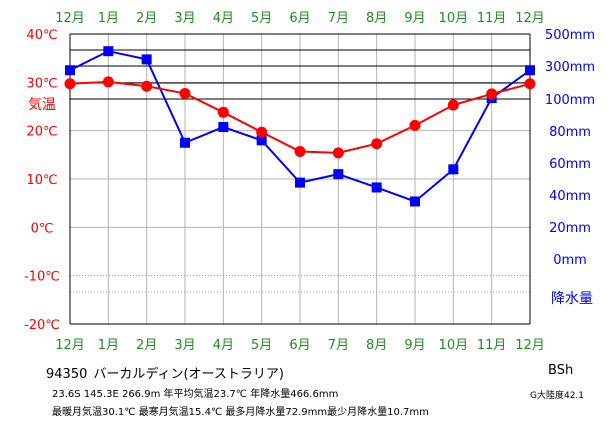  Describe the element at coordinates (42, 228) in the screenshot. I see `temperature-tick-label: 0℃` at that location.